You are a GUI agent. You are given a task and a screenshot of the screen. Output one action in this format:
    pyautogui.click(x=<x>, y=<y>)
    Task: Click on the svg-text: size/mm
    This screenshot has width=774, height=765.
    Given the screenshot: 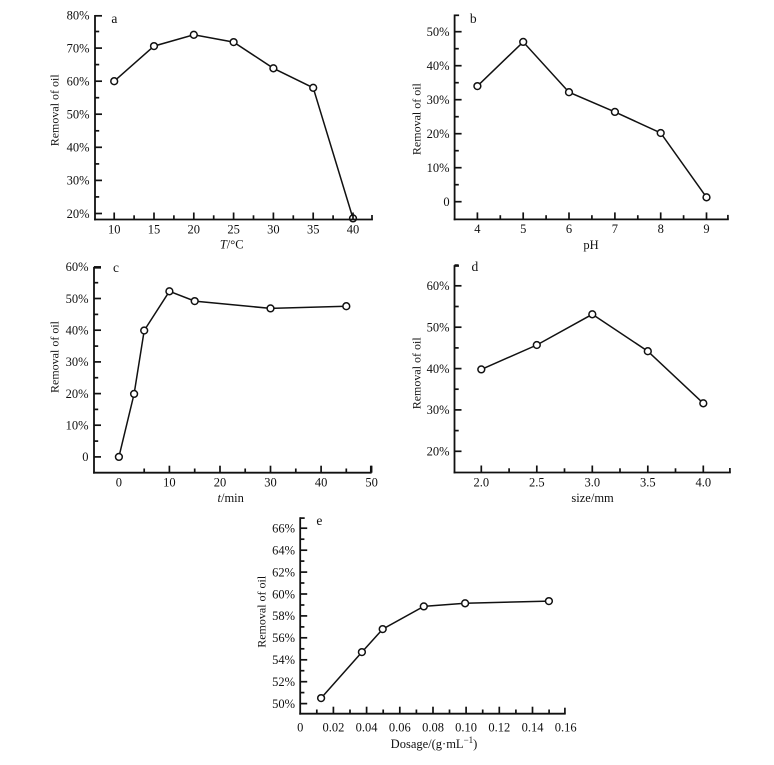 What is the action you would take?
    pyautogui.click(x=592, y=498)
    